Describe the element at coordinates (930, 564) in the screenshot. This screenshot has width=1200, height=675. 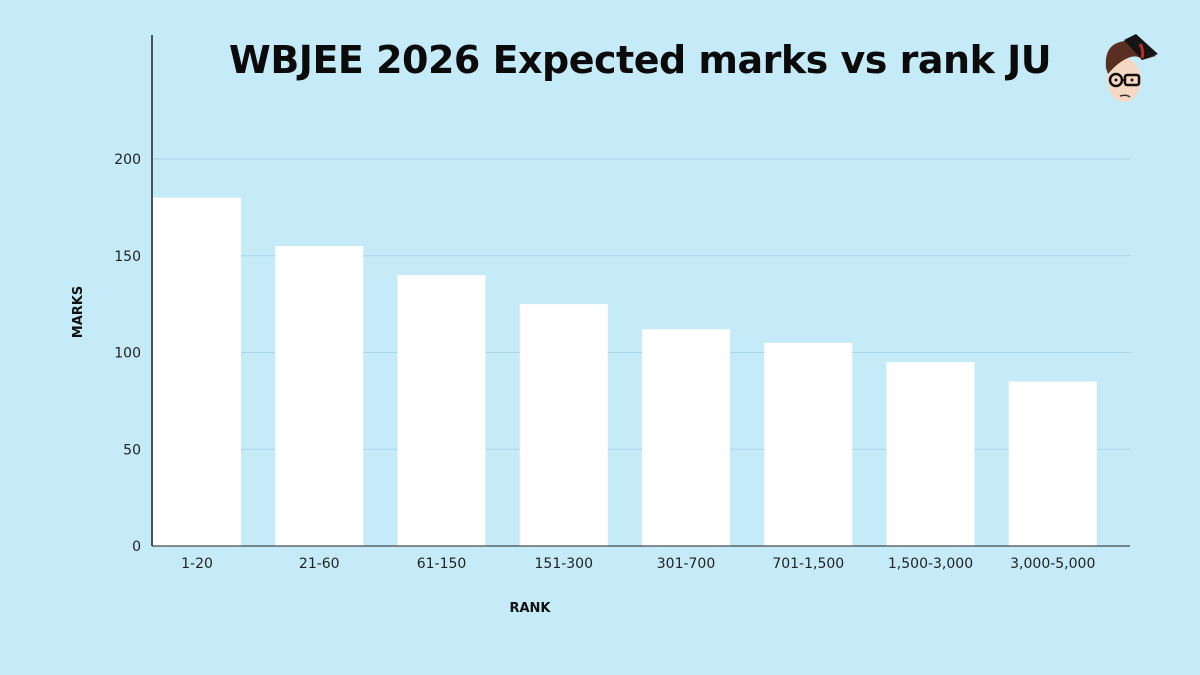
I see `x-tick-label: 1,500-3,000` at that location.